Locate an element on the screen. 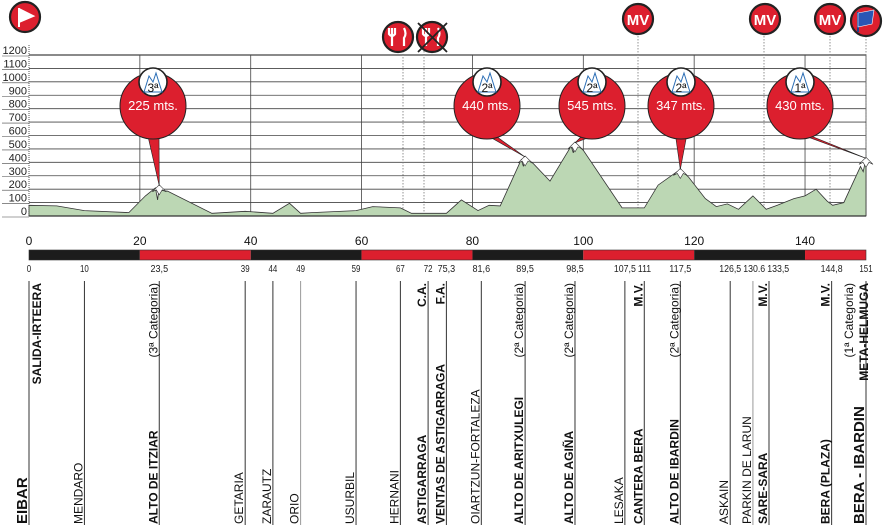 The height and width of the screenshot is (529, 888). waypoint-km-label: 39 is located at coordinates (245, 269).